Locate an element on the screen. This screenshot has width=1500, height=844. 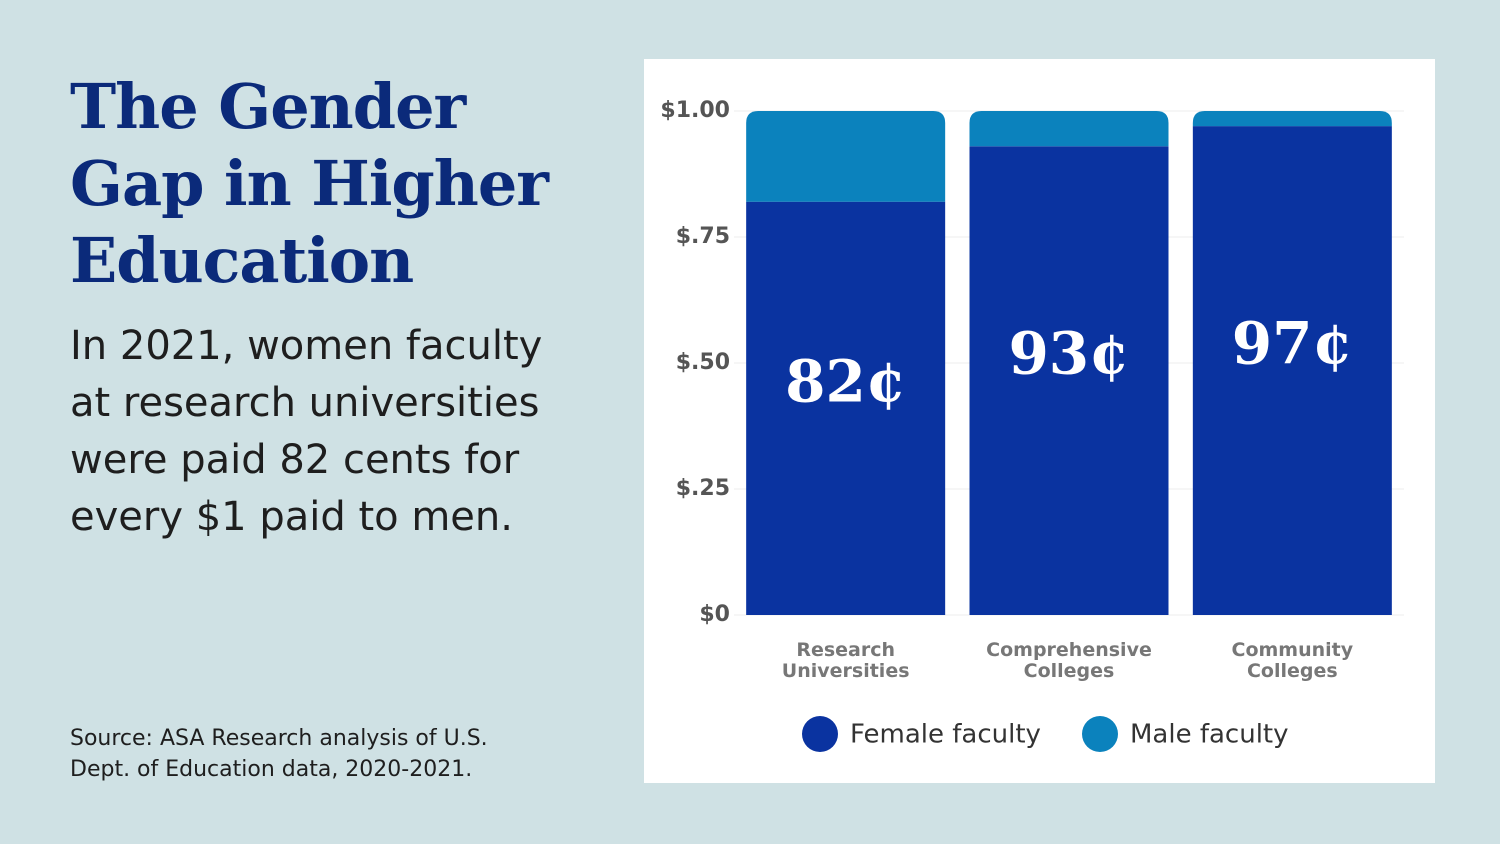
y-tick-label: $.25 is located at coordinates (703, 488).